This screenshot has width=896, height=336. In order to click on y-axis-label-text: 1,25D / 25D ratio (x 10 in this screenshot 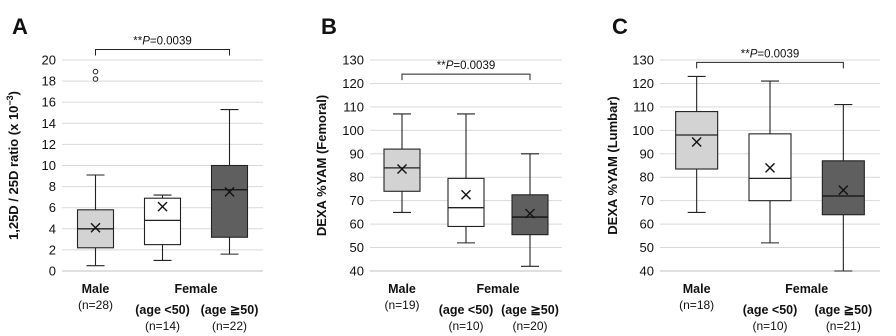, I will do `click(13, 173)`.